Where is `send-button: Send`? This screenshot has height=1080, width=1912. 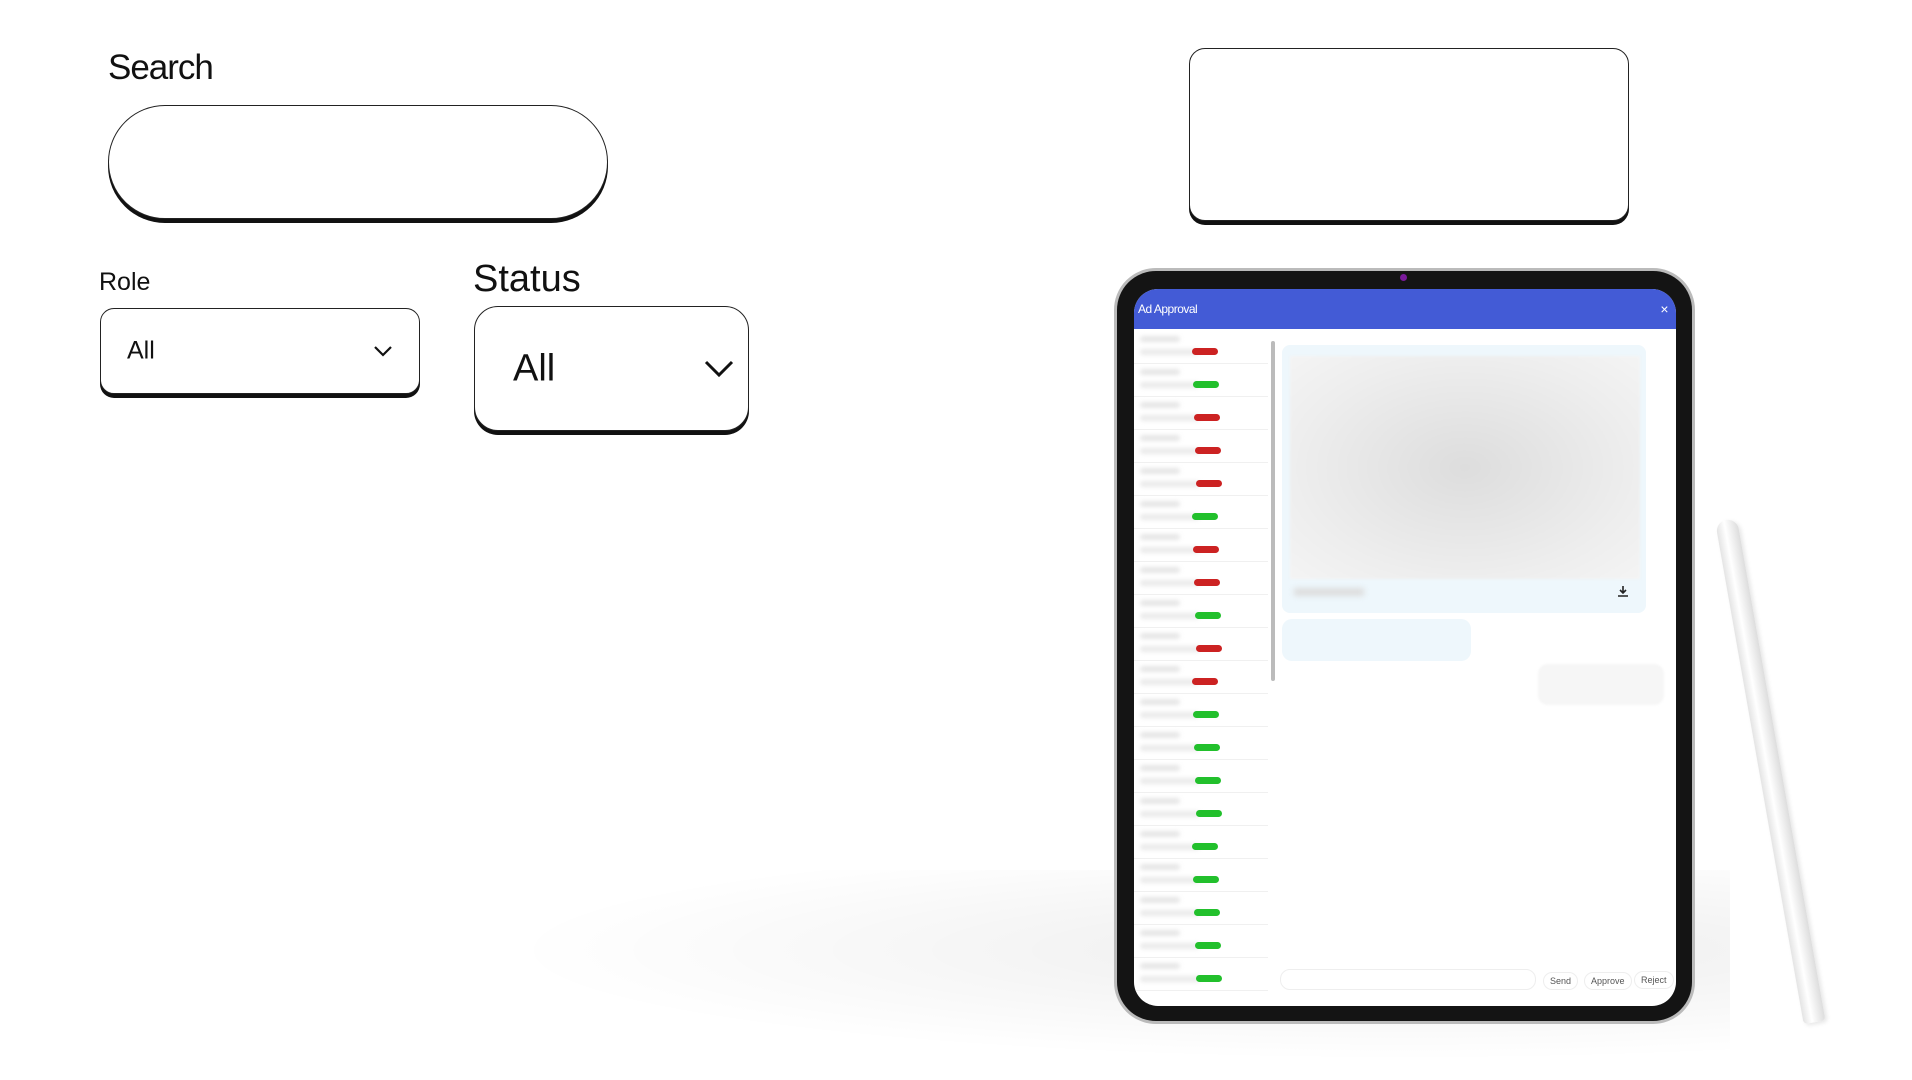 send-button: Send is located at coordinates (1561, 981).